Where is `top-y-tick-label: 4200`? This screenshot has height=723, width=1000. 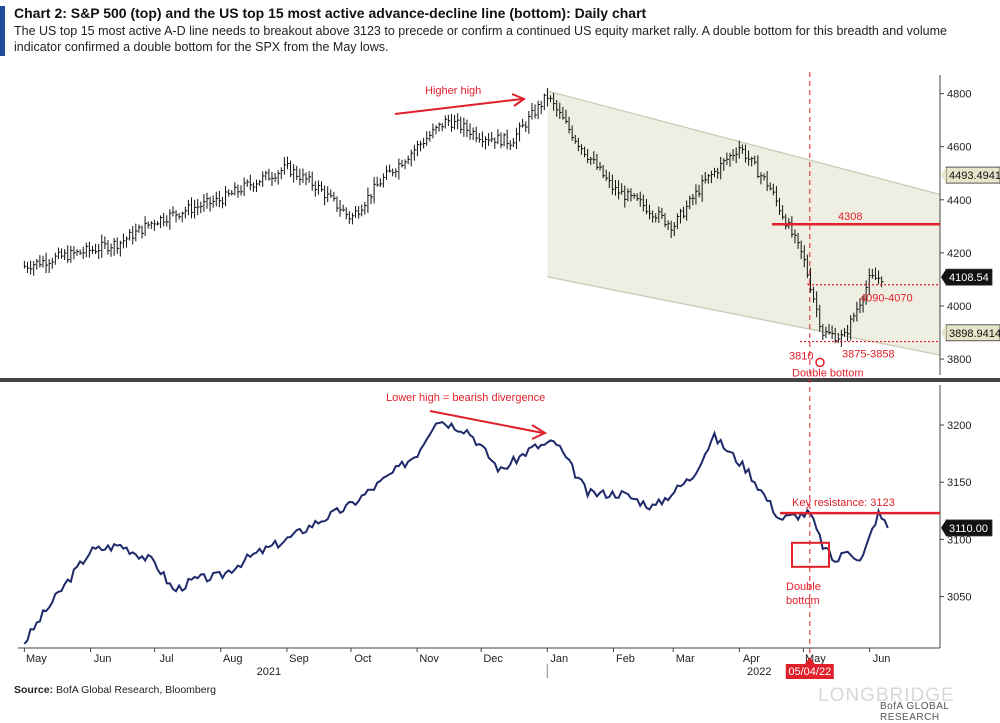
top-y-tick-label: 4200 is located at coordinates (959, 254).